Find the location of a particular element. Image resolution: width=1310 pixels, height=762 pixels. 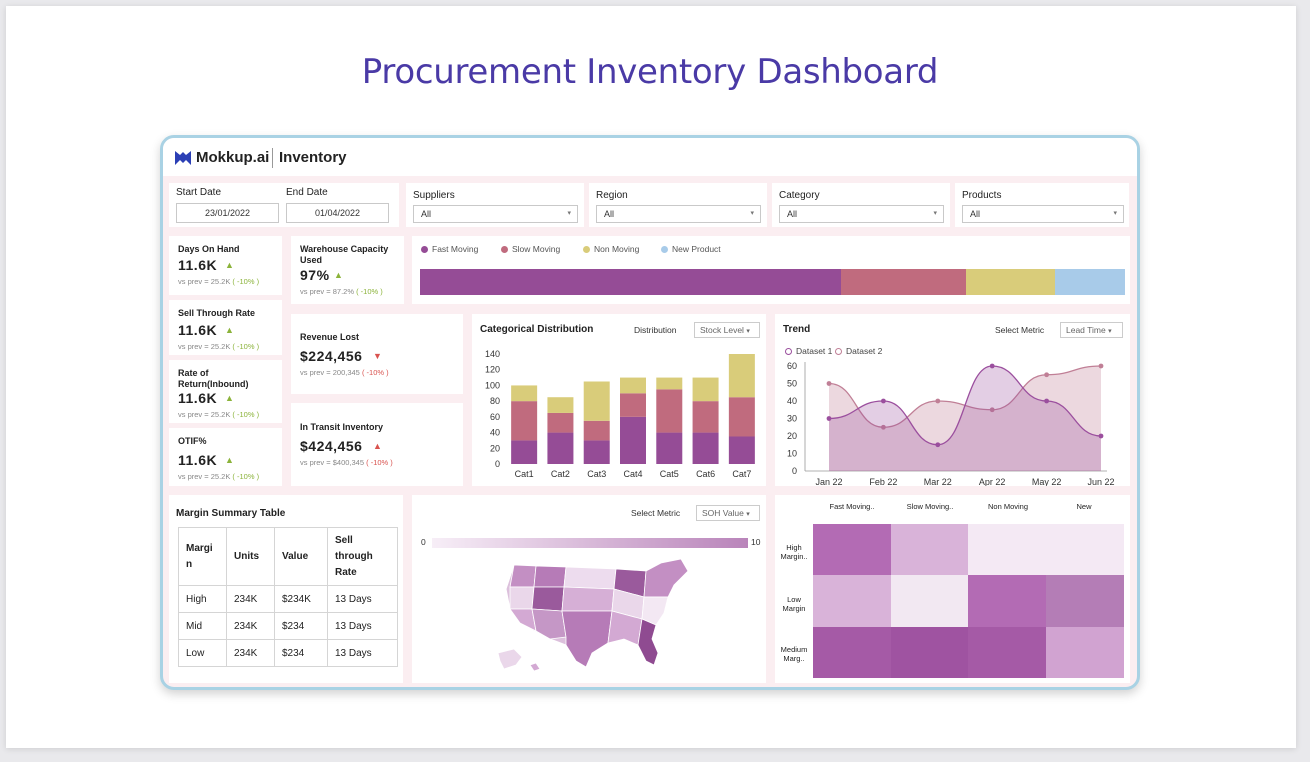

legend-label: Dataset 1 is located at coordinates (814, 351).